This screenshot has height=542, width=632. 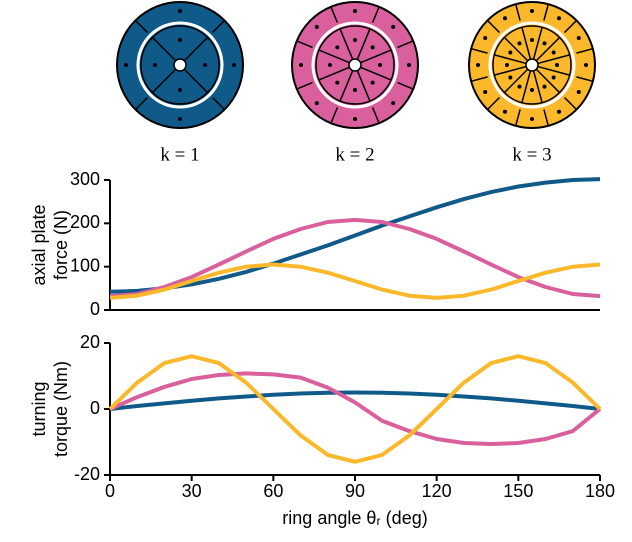 I want to click on x-tick-label: 150, so click(x=518, y=491).